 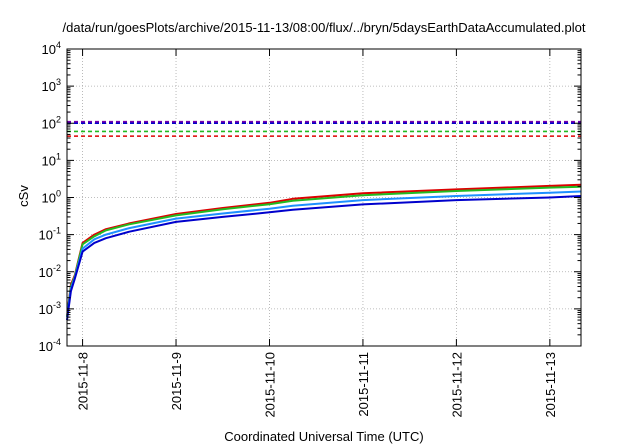 I want to click on x-axis-label: Coordinated Universal Time (UTC), so click(x=323, y=436).